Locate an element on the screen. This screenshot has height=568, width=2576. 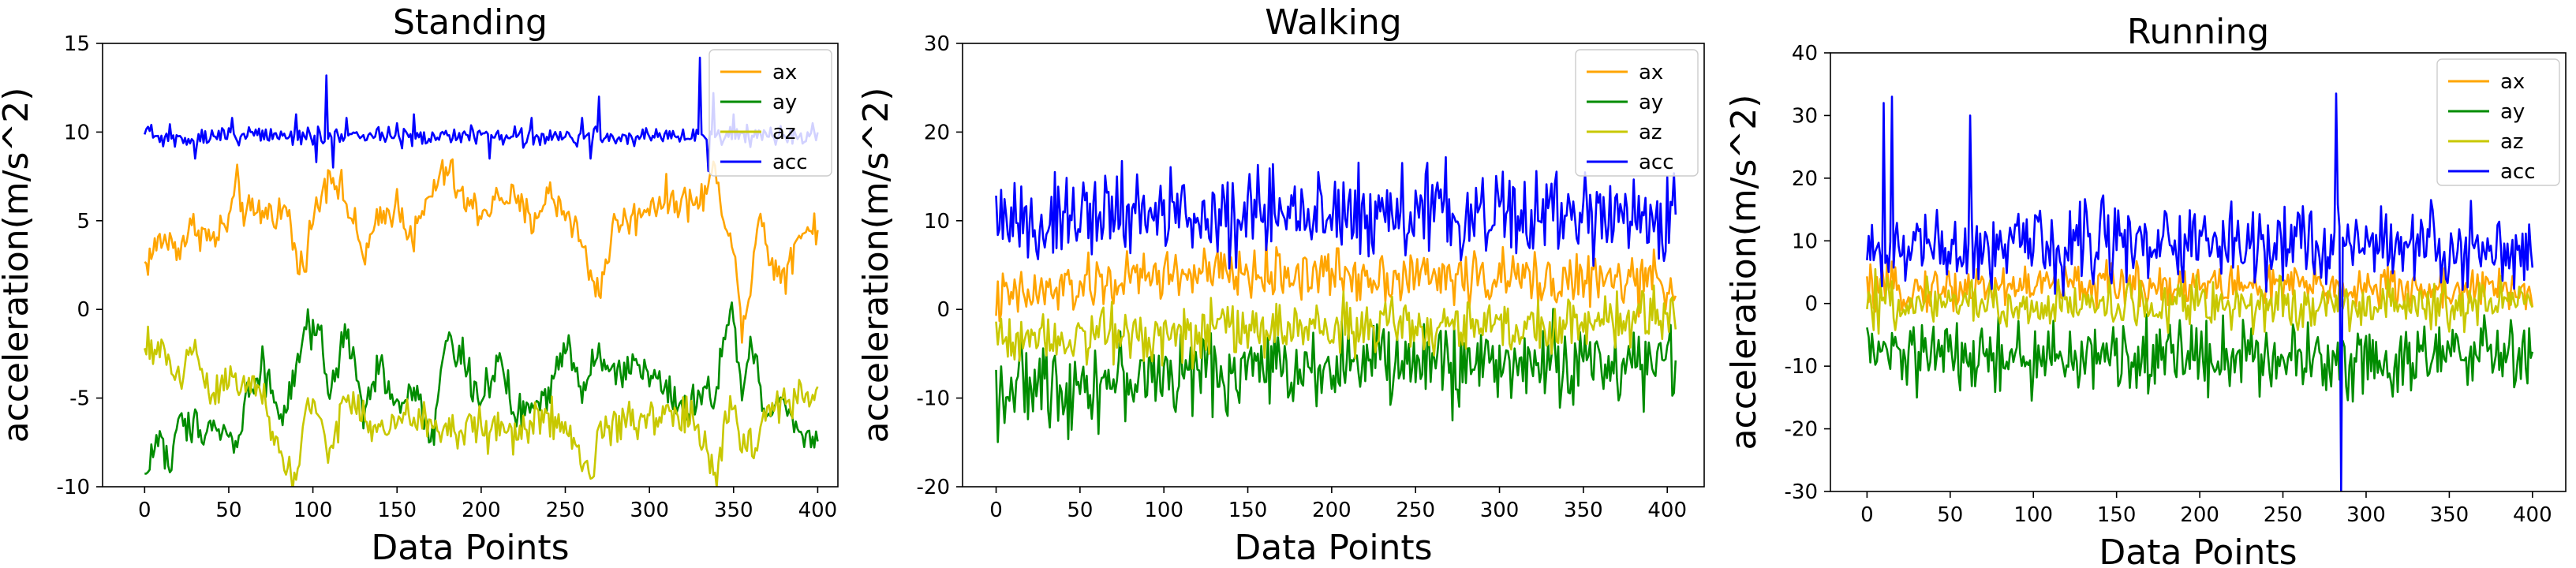
y-tick-label: -30 is located at coordinates (1802, 492).